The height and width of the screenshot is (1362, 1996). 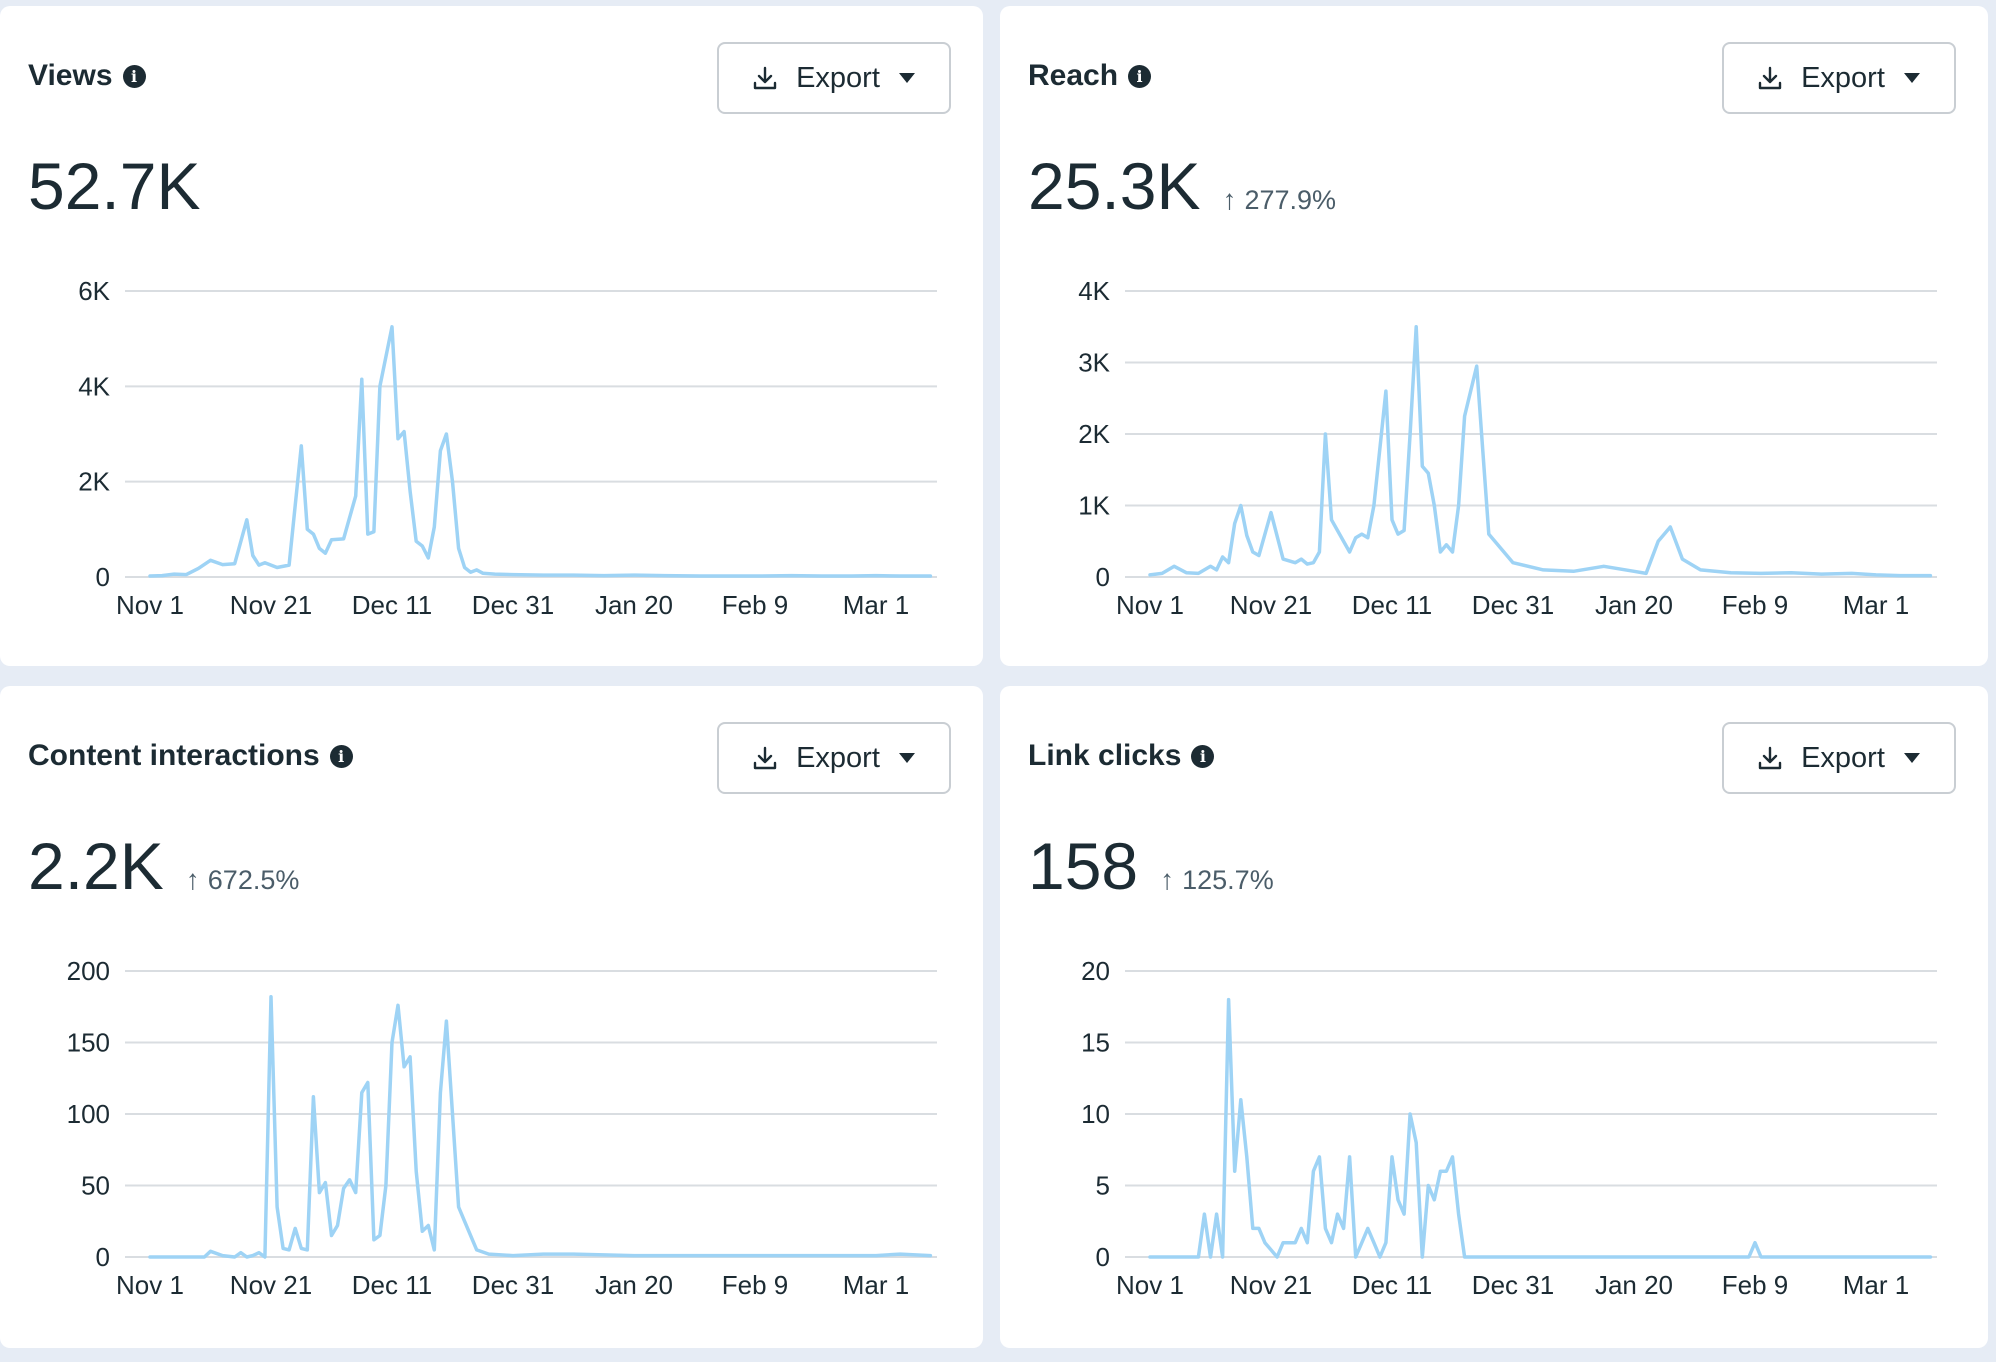 I want to click on arrow-up-icon: ↑, so click(x=1229, y=199).